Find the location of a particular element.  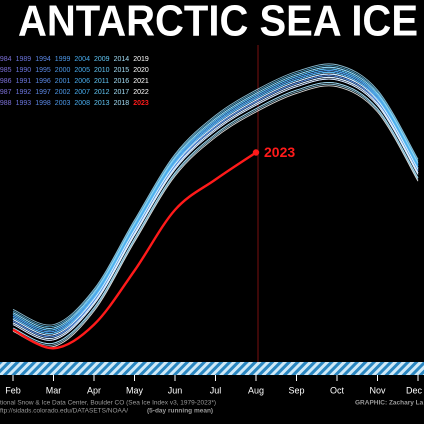

legend-entry: 1987 is located at coordinates (6, 92).